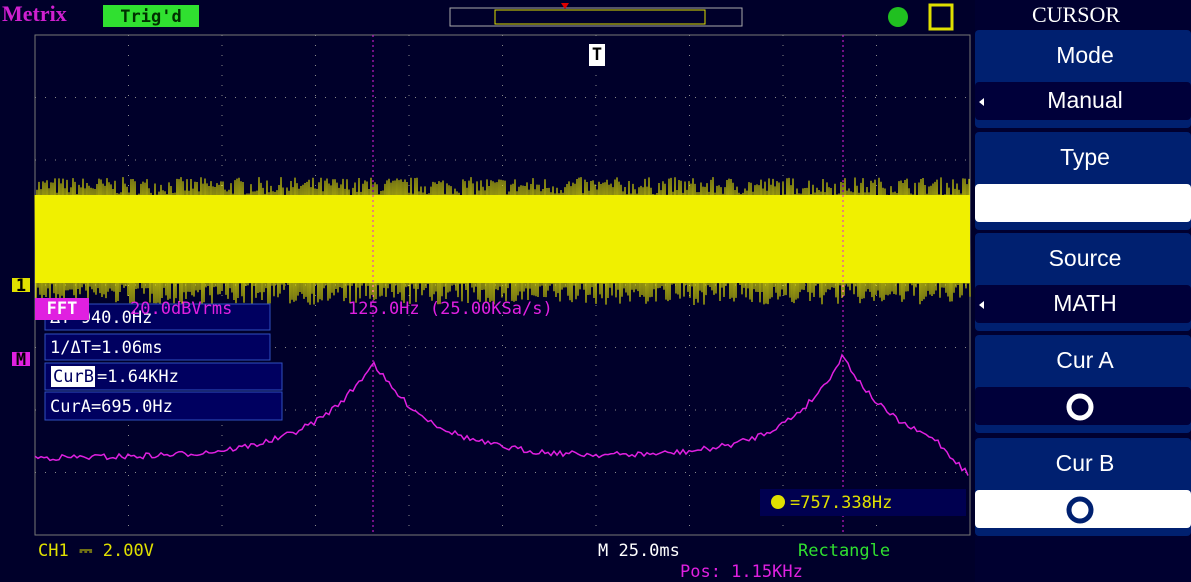  What do you see at coordinates (1085, 463) in the screenshot?
I see `menu-label: Cur B` at bounding box center [1085, 463].